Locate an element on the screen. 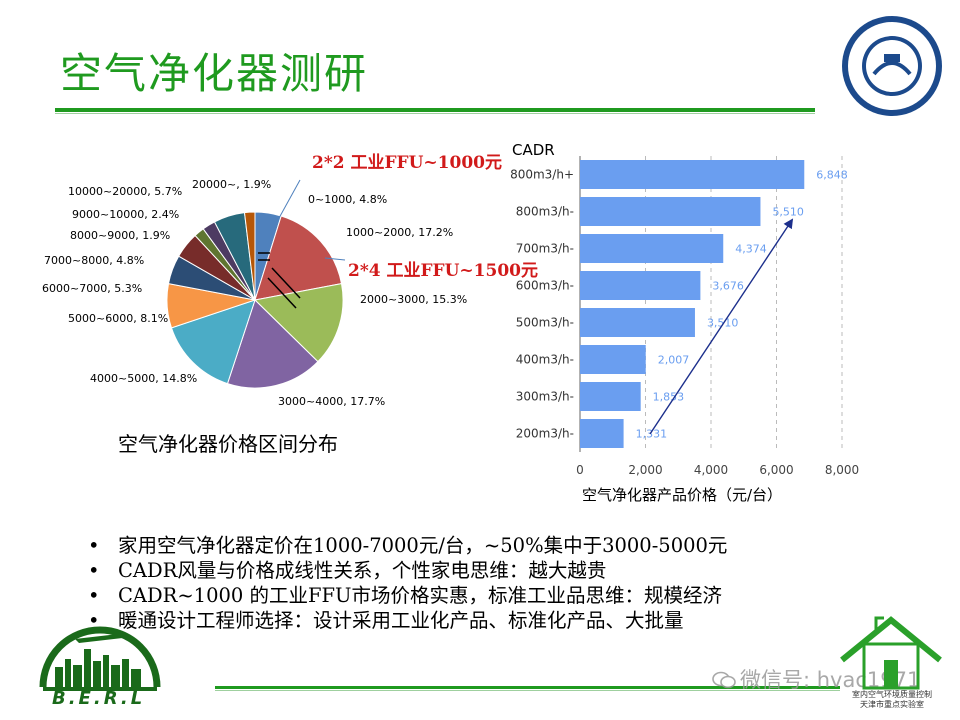  x-tick-label: 4,000 is located at coordinates (711, 470).